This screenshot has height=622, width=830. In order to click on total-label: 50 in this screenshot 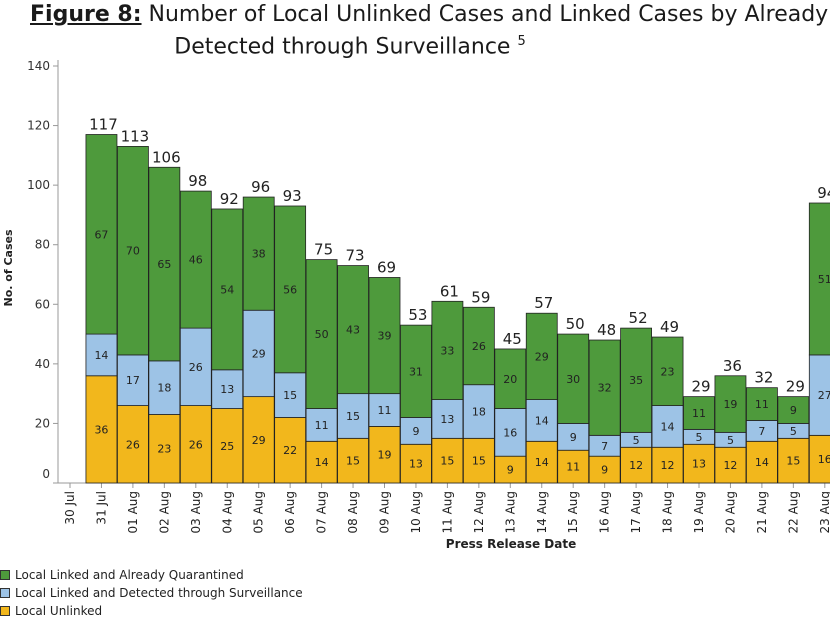, I will do `click(575, 324)`.